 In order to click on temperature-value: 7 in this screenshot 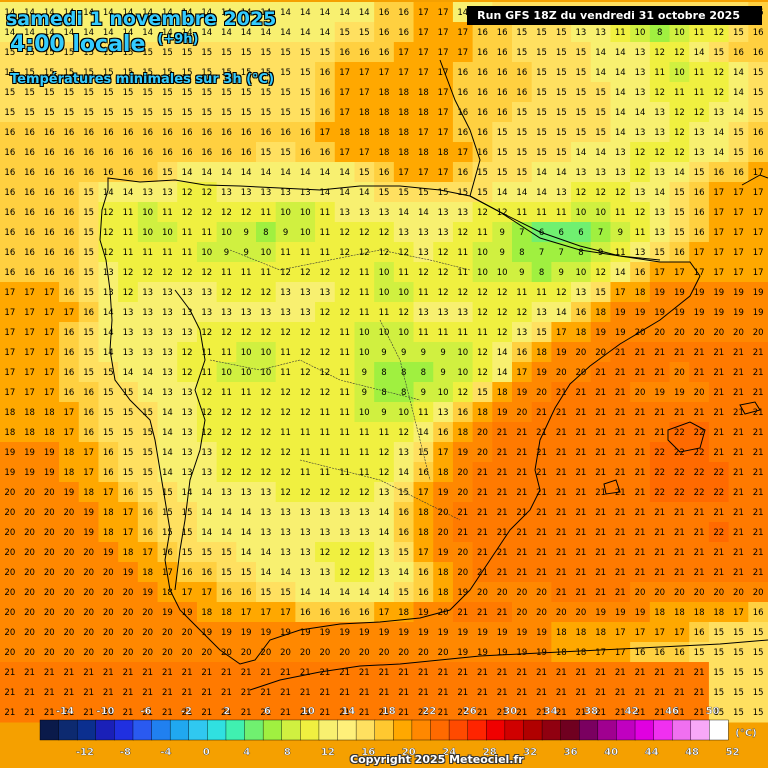, I will do `click(521, 233)`.